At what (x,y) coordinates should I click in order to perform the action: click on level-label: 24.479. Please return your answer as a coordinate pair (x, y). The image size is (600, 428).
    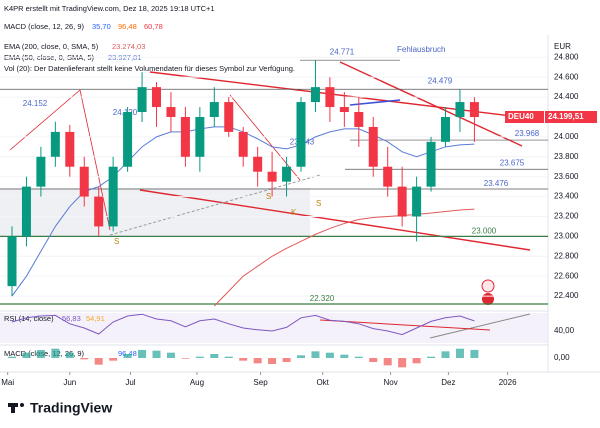
    Looking at the image, I should click on (440, 80).